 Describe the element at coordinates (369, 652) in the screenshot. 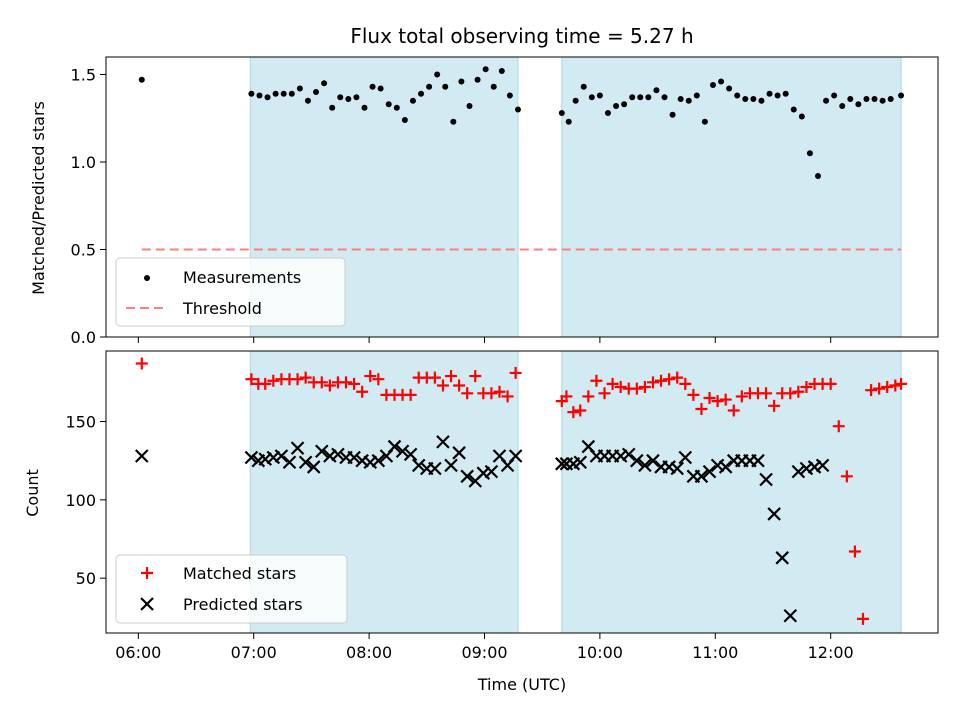

I see `x-tick-label: 08:00` at that location.